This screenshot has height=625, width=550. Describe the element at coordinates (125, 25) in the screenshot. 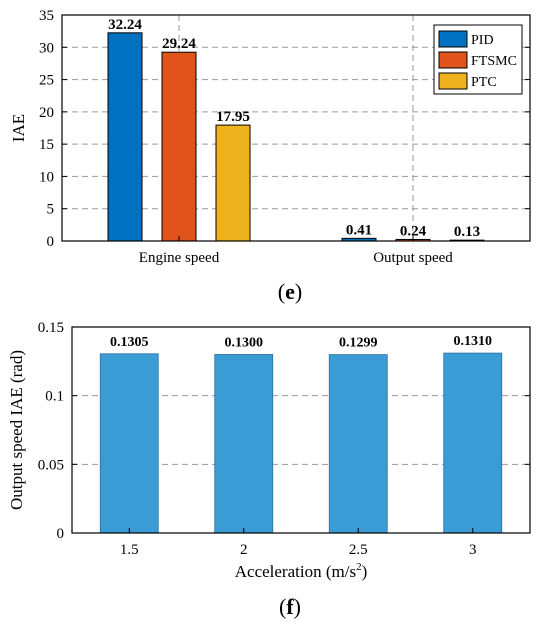

I see `data-label: 32.24` at that location.